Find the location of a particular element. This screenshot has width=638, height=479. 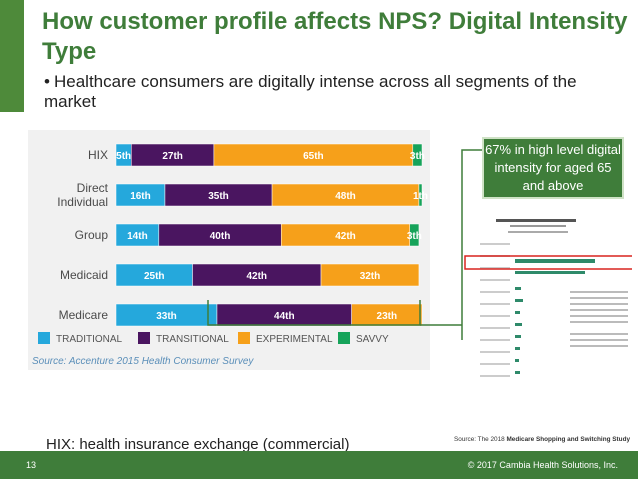

category-label: Medicaid is located at coordinates (84, 275).